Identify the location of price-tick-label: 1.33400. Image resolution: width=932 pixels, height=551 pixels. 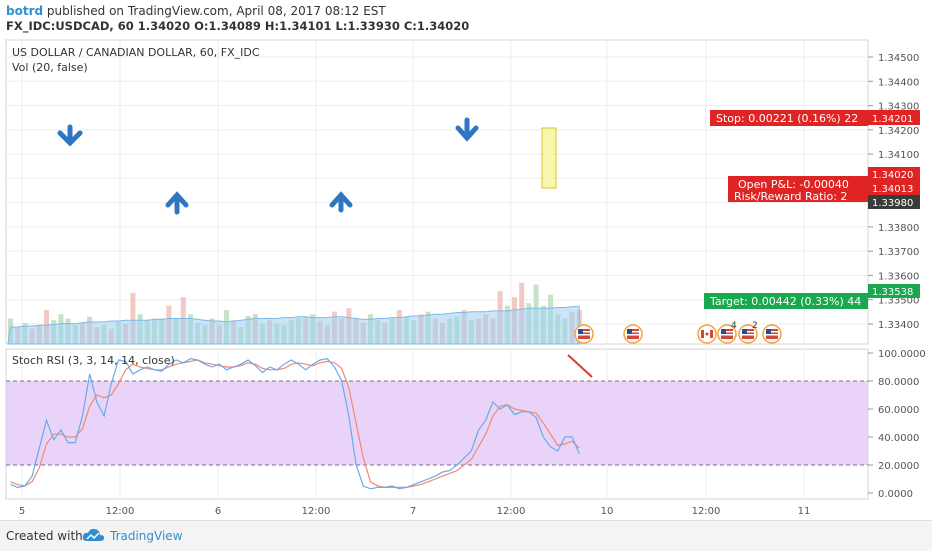
(898, 325).